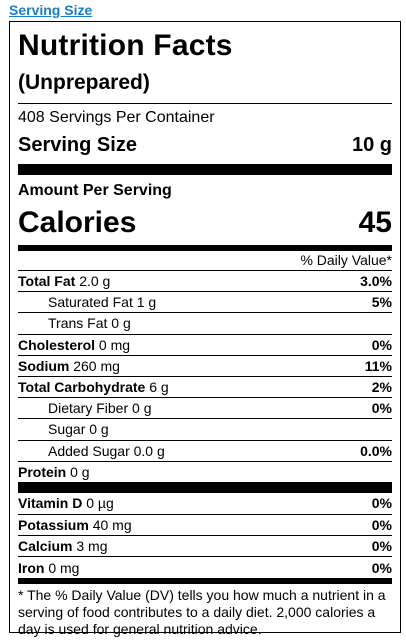 Image resolution: width=406 pixels, height=644 pixels. Describe the element at coordinates (125, 45) in the screenshot. I see `label-title: Nutrition Facts` at that location.